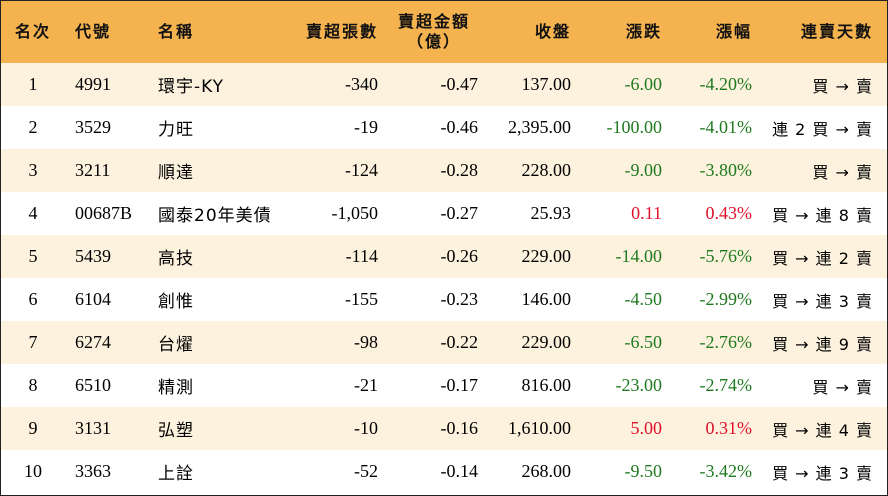 This screenshot has height=496, width=888. Describe the element at coordinates (33, 428) in the screenshot. I see `rank-cell: 9` at that location.